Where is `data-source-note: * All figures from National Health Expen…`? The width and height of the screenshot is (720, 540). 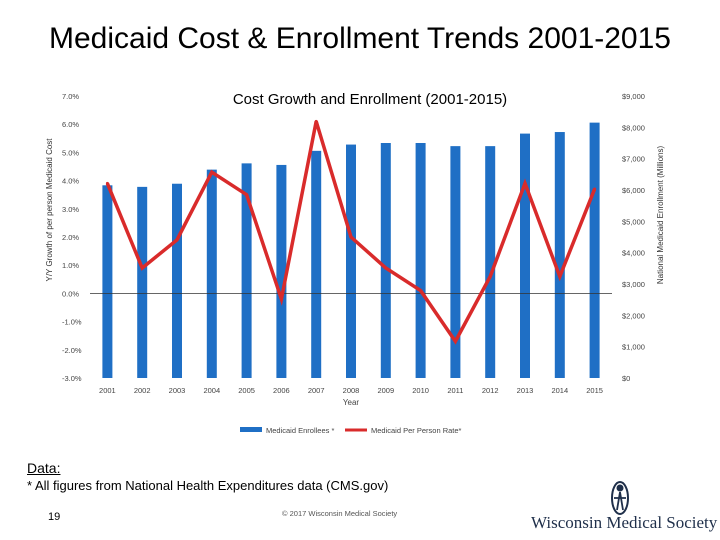 data-source-note: * All figures from National Health Expen… is located at coordinates (208, 485).